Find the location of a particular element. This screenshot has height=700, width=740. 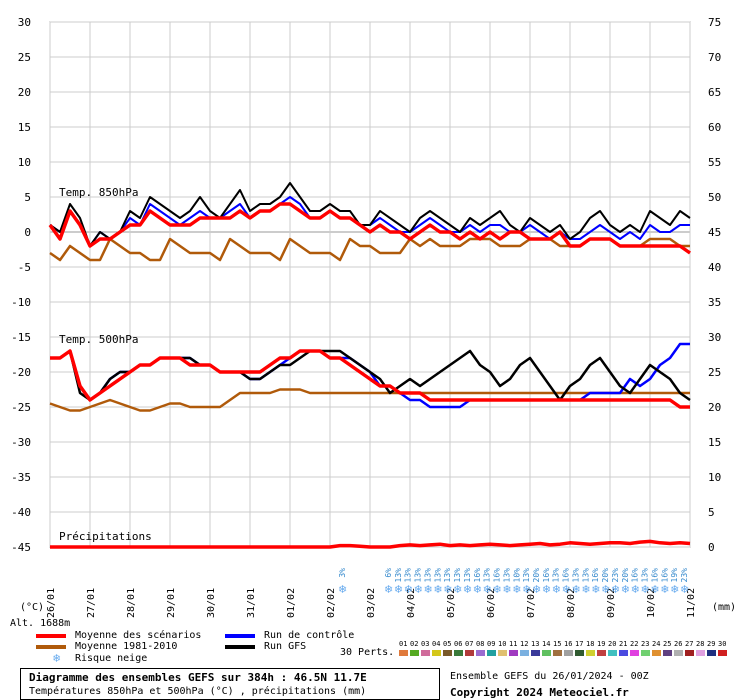

precip-section-label: Précipitations is located at coordinates (105, 536).